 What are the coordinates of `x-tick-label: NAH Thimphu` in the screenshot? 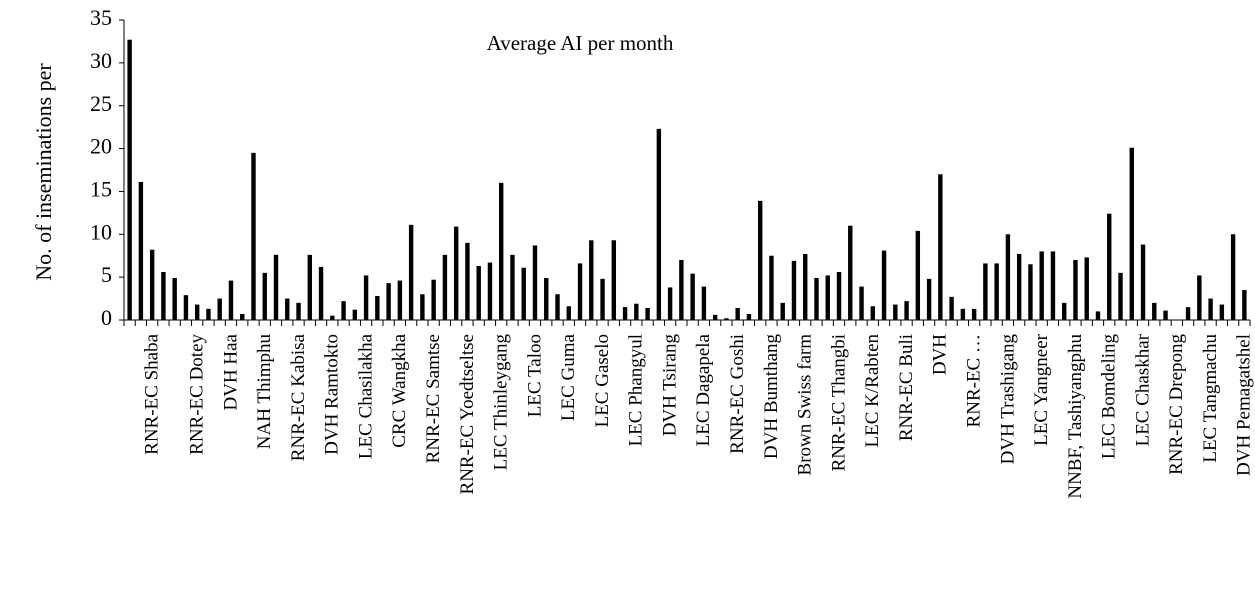 It's located at (264, 392).